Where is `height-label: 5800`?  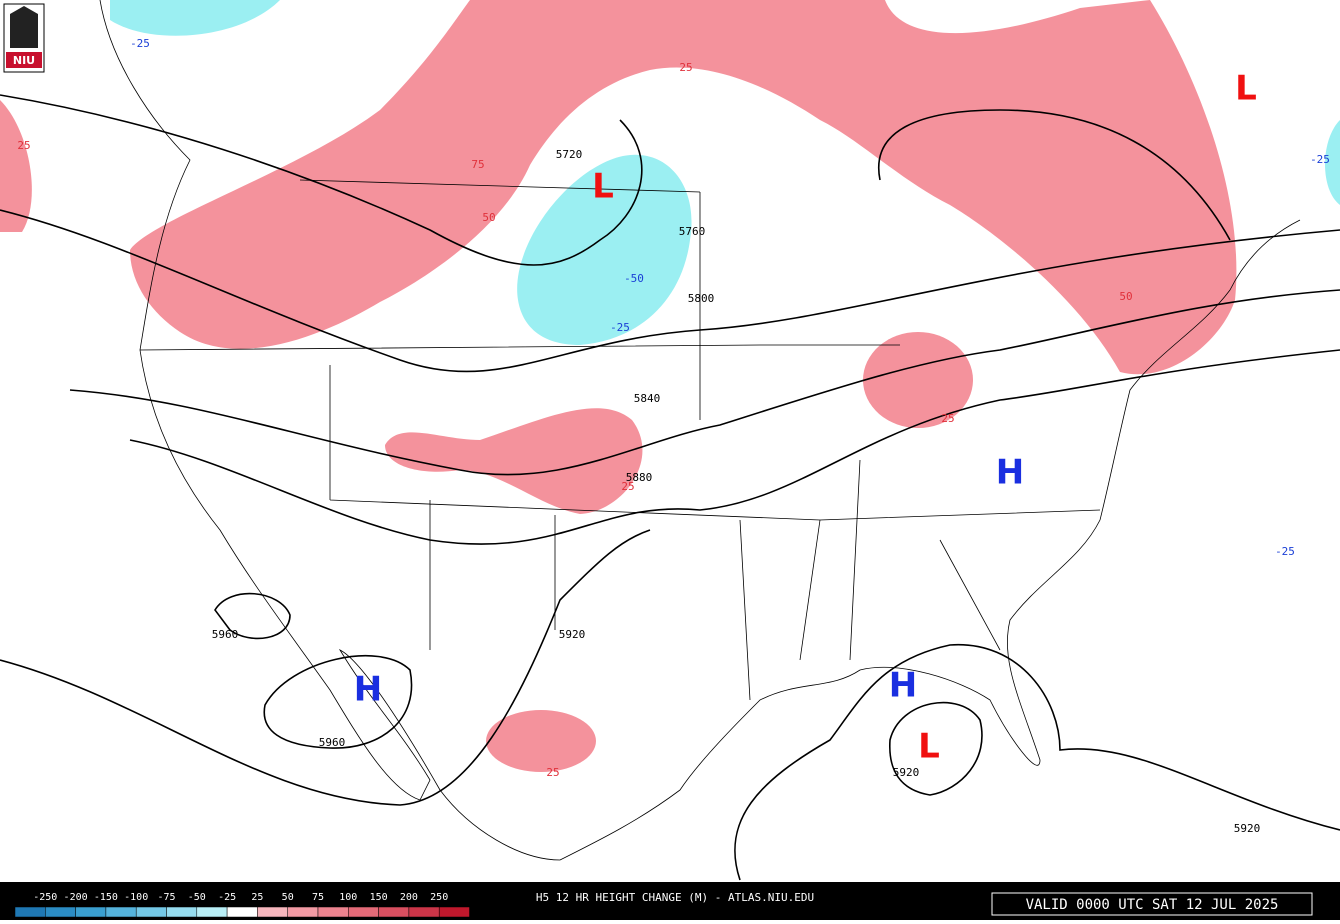
height-label: 5800 is located at coordinates (701, 298).